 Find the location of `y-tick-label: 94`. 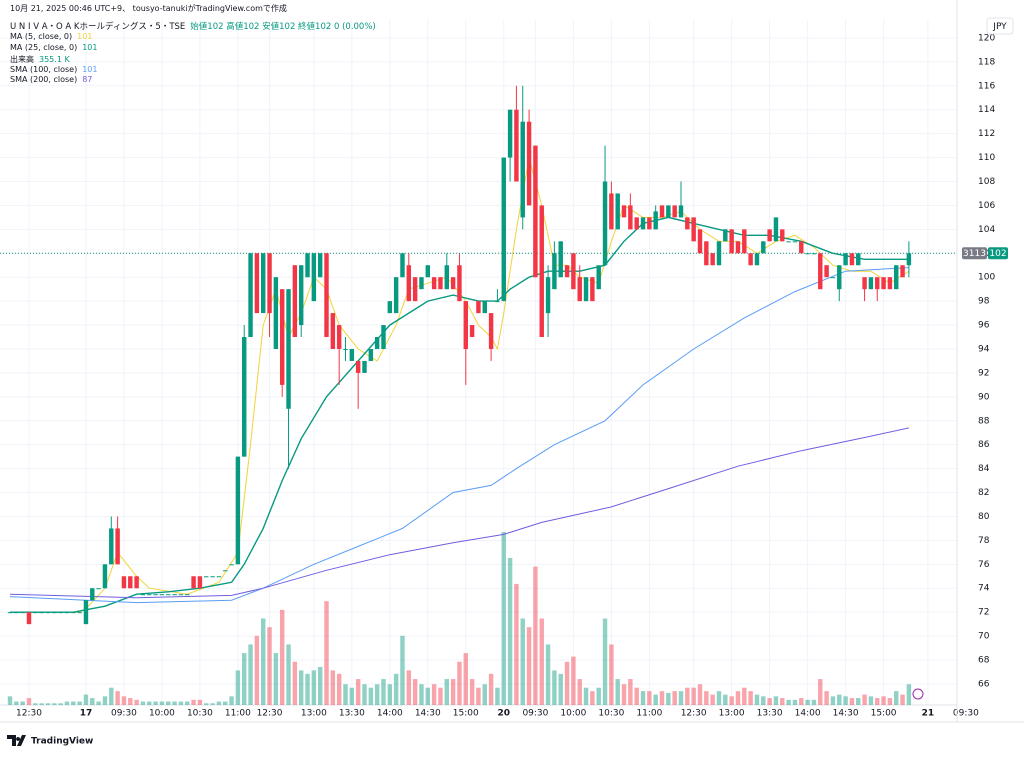

y-tick-label: 94 is located at coordinates (984, 349).